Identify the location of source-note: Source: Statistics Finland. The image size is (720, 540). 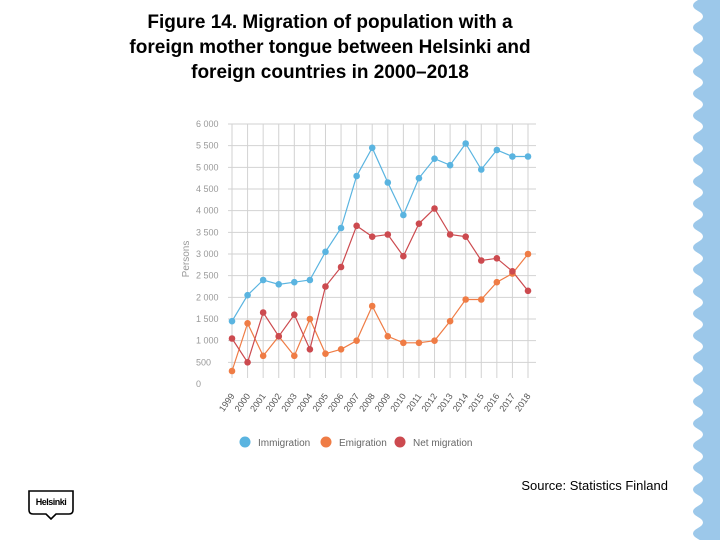
(594, 485).